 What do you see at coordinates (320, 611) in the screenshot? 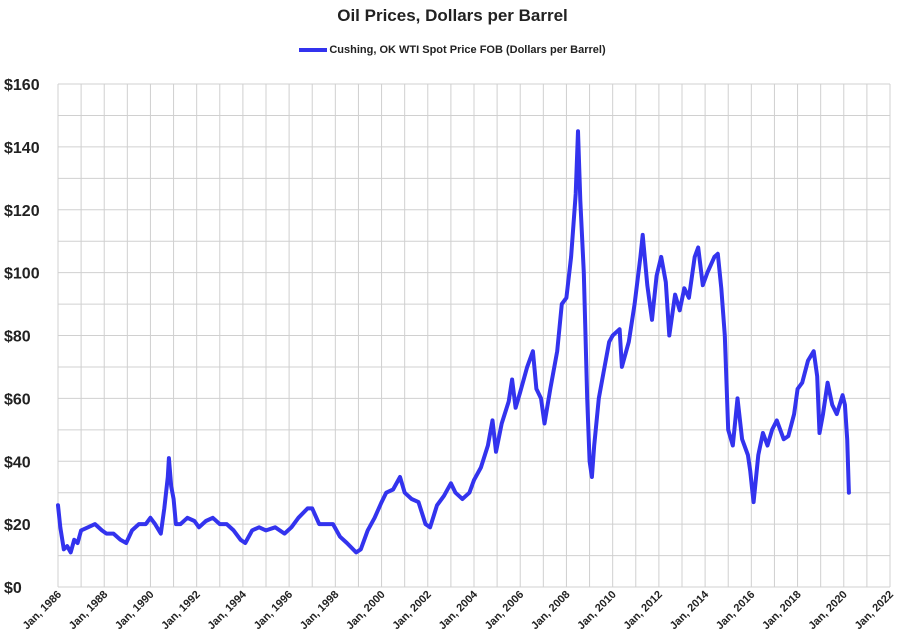
I see `x-tick-label: Jan, 1998` at bounding box center [320, 611].